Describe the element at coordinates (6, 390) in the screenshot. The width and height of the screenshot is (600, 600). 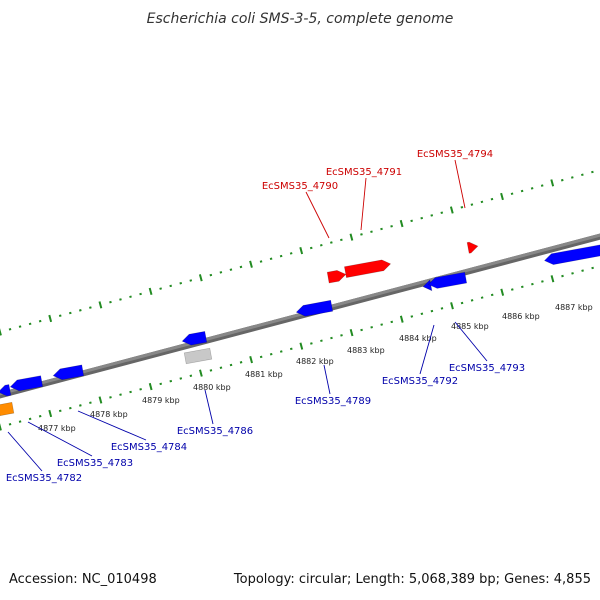
I see `gene-left-edge` at that location.